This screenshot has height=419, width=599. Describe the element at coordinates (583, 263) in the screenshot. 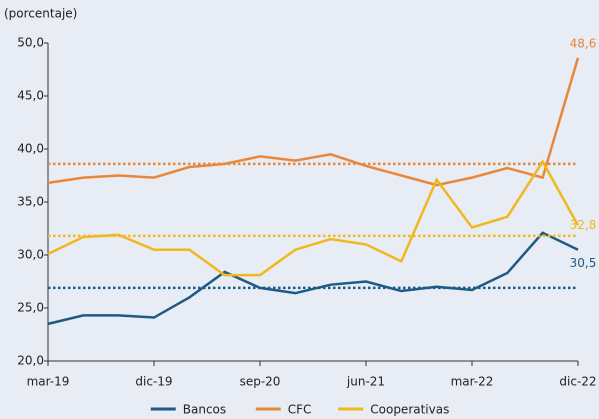

I see `data-label: 30,5` at that location.